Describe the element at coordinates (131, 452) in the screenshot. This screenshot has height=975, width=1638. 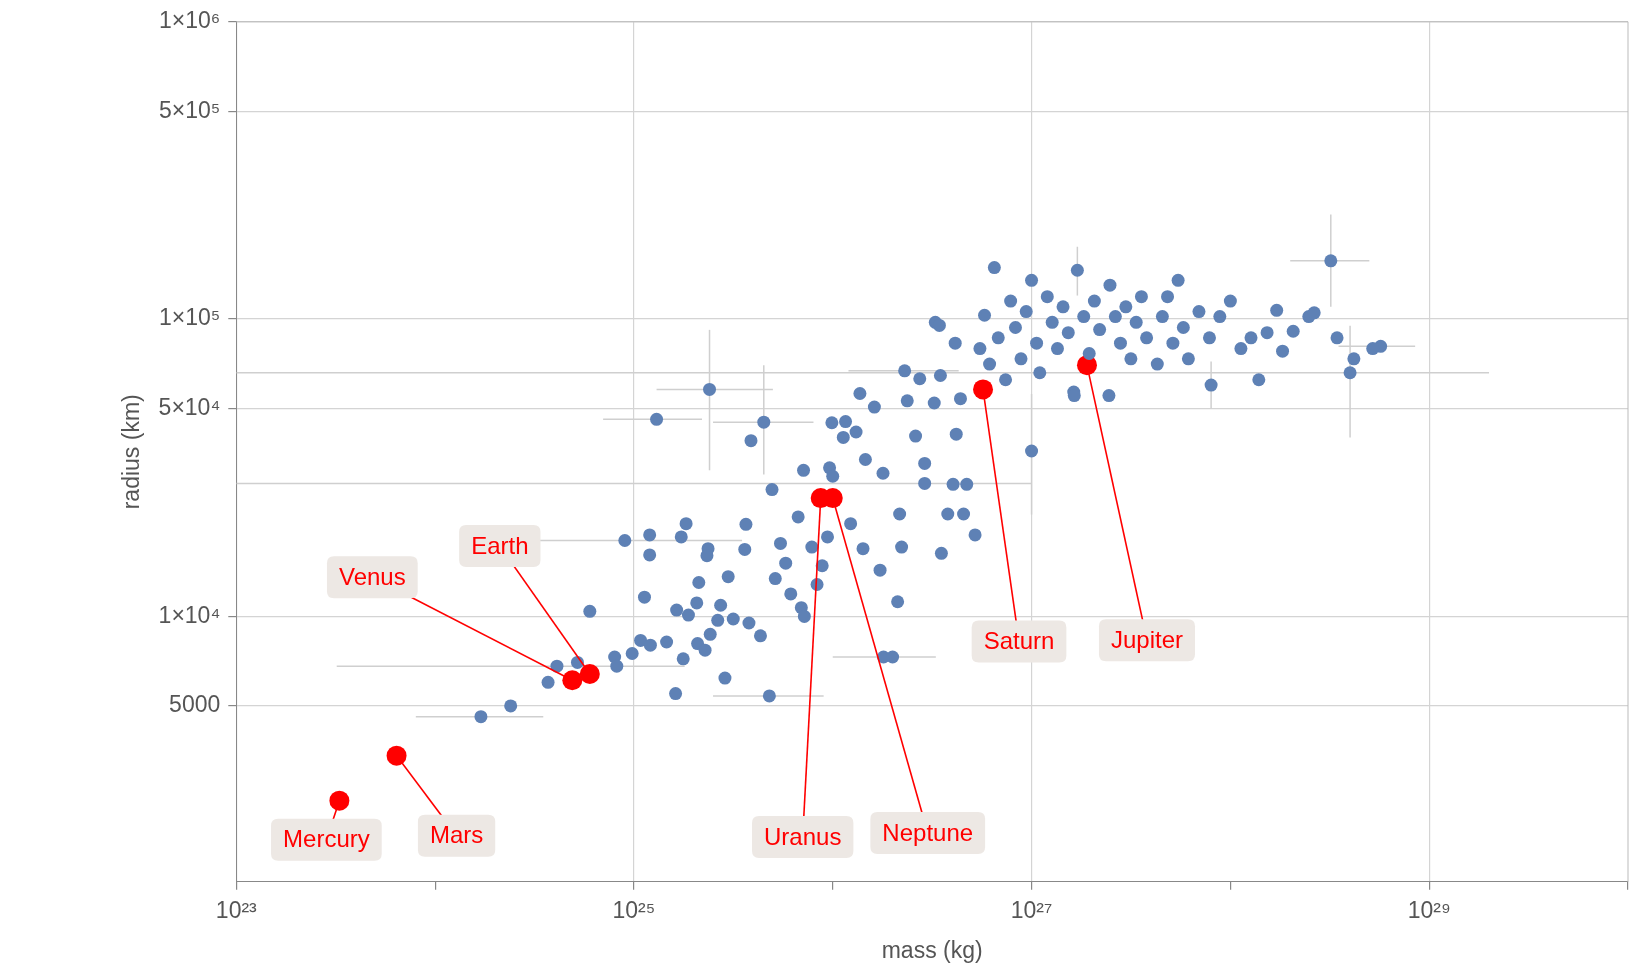
I see `y-axis-title: radius (km)` at that location.